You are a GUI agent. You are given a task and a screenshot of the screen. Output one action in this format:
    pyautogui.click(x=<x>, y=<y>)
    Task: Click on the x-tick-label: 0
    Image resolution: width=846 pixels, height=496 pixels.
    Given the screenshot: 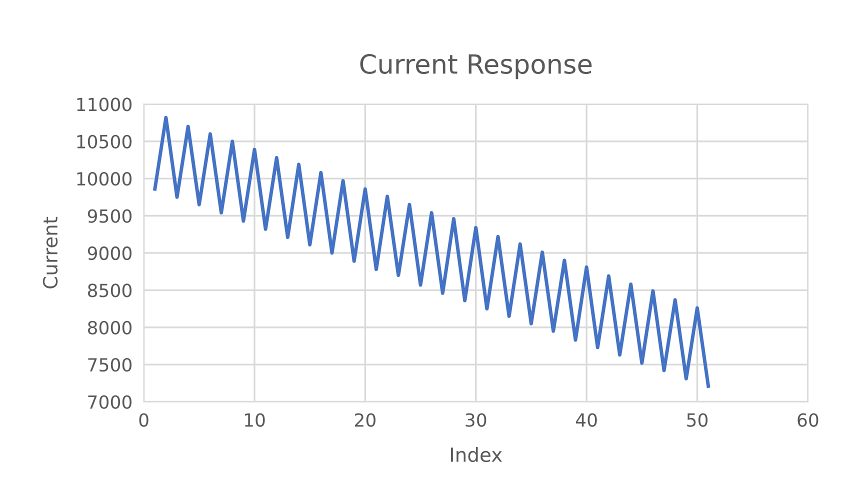 What is the action you would take?
    pyautogui.click(x=143, y=420)
    